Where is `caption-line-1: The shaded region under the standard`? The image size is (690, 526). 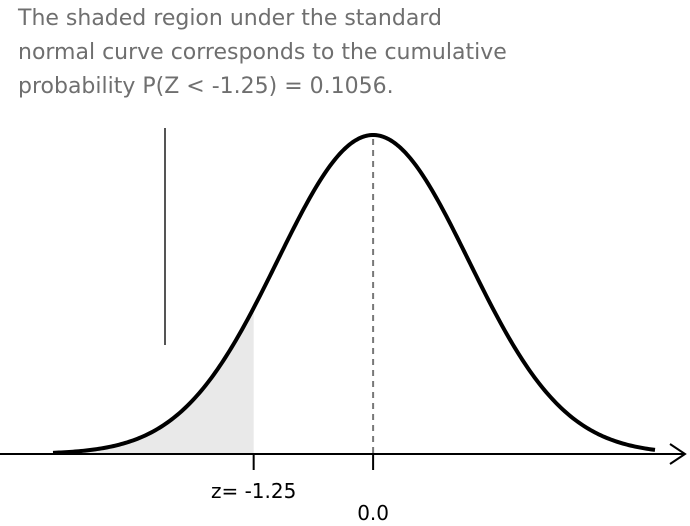 caption-line-1: The shaded region under the standard is located at coordinates (230, 18).